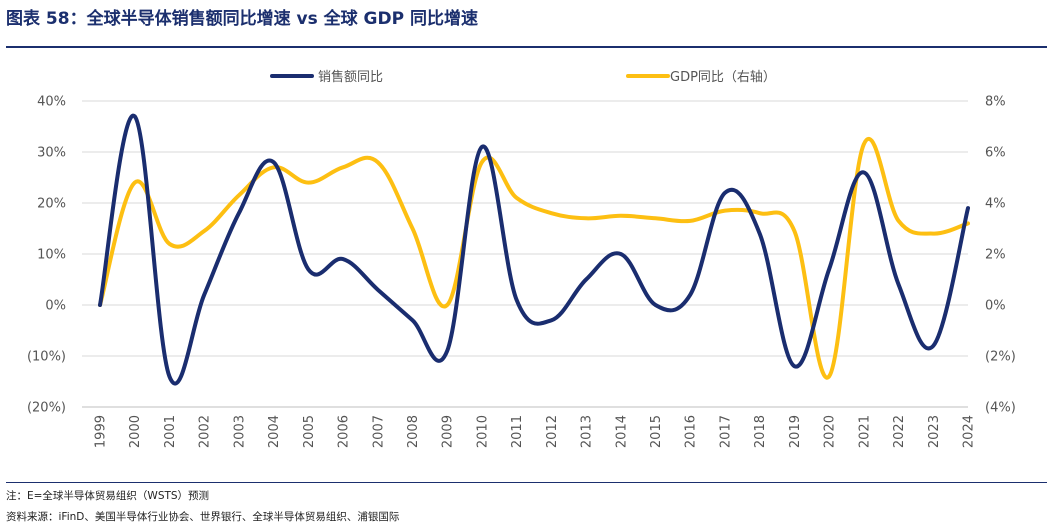  Describe the element at coordinates (51, 153) in the screenshot. I see `left-tick-label: 30%` at that location.